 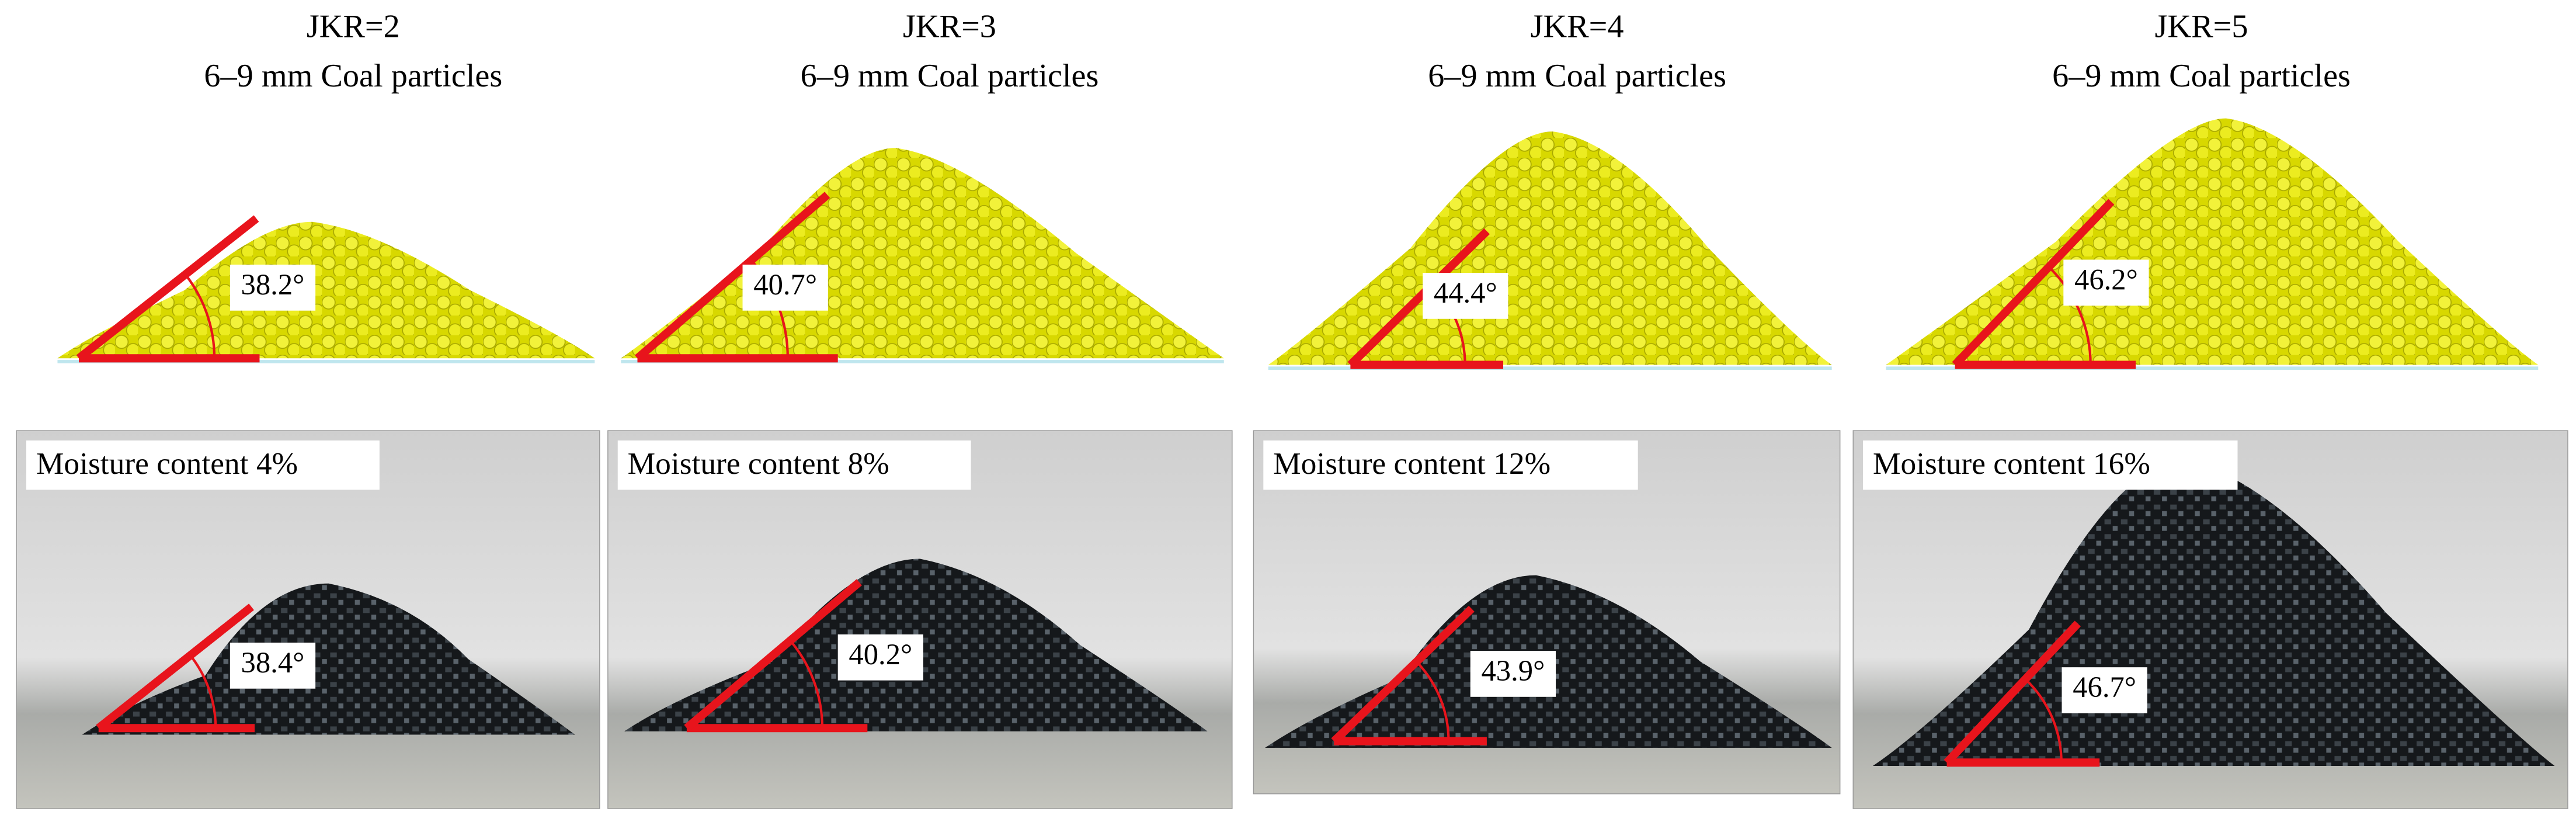 What do you see at coordinates (1577, 27) in the screenshot?
I see `jkr-title: JKR=4` at bounding box center [1577, 27].